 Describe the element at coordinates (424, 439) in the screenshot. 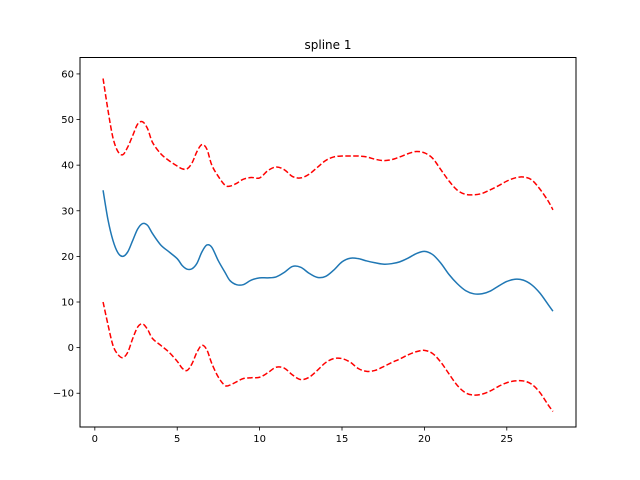

I see `x-tick-label: 20` at that location.